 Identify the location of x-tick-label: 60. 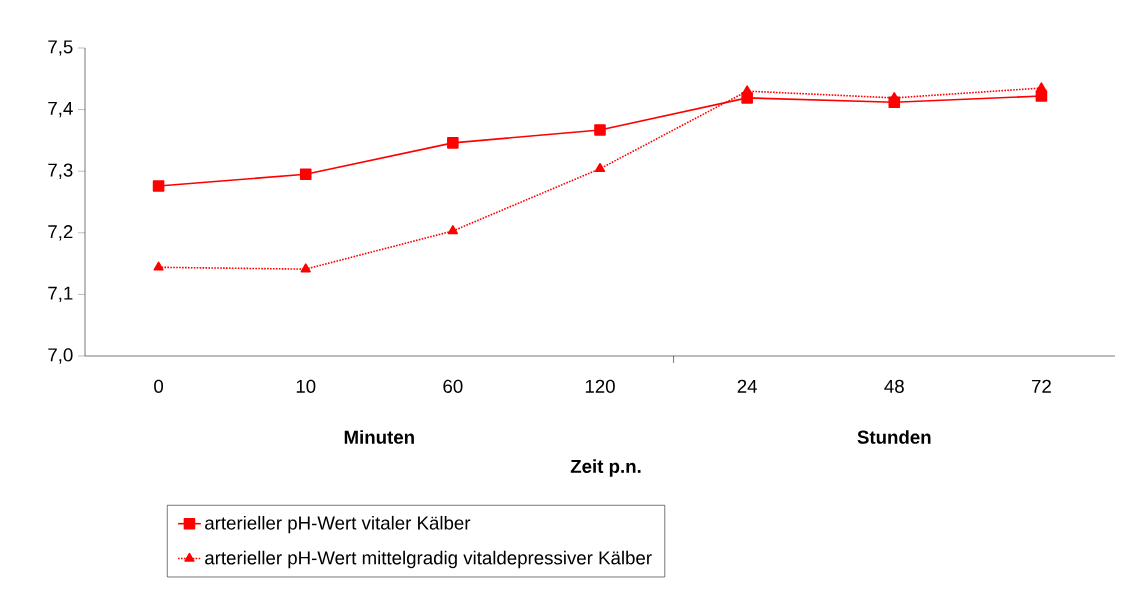
(453, 386).